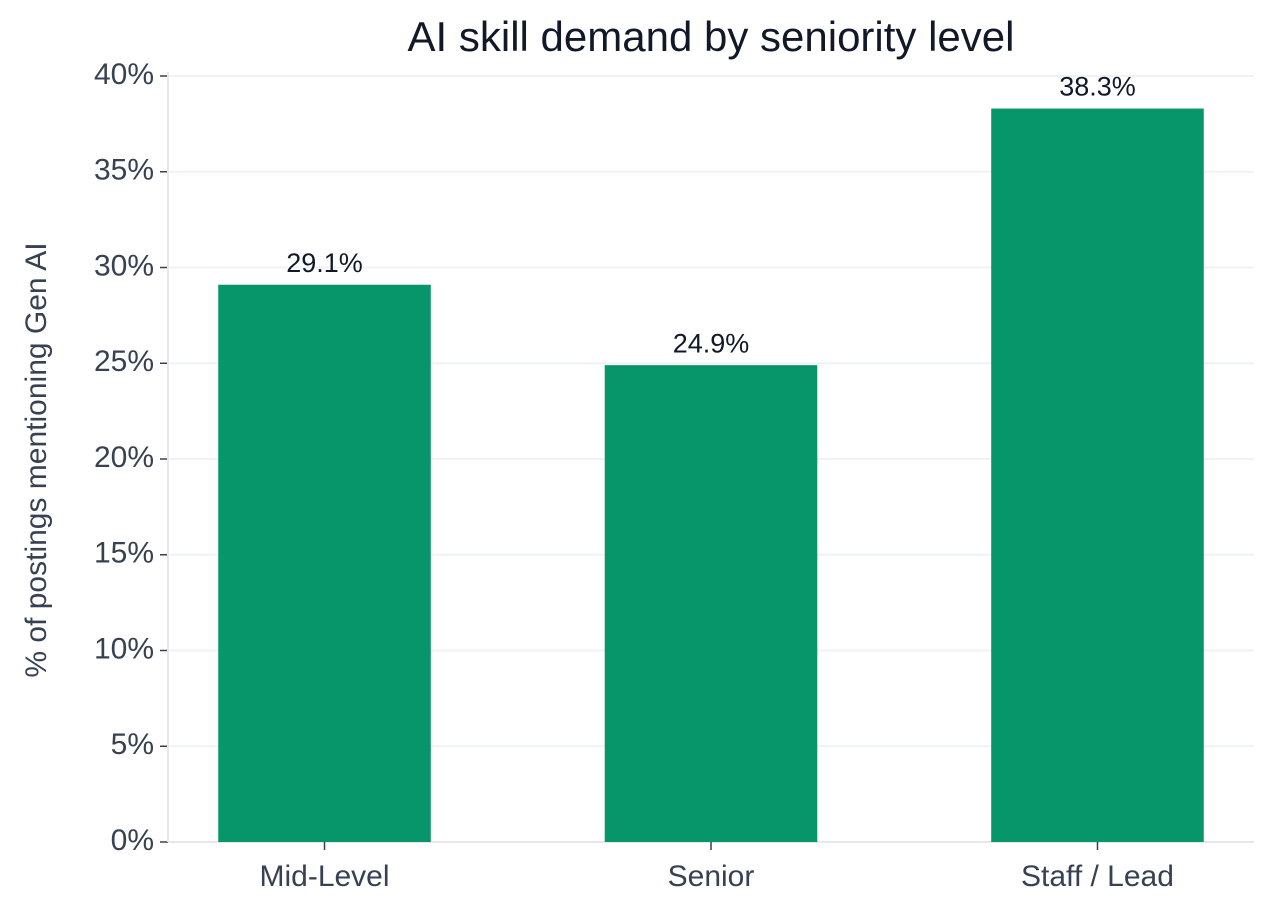 The width and height of the screenshot is (1274, 918). Describe the element at coordinates (124, 648) in the screenshot. I see `y-tick-label: 10%` at that location.